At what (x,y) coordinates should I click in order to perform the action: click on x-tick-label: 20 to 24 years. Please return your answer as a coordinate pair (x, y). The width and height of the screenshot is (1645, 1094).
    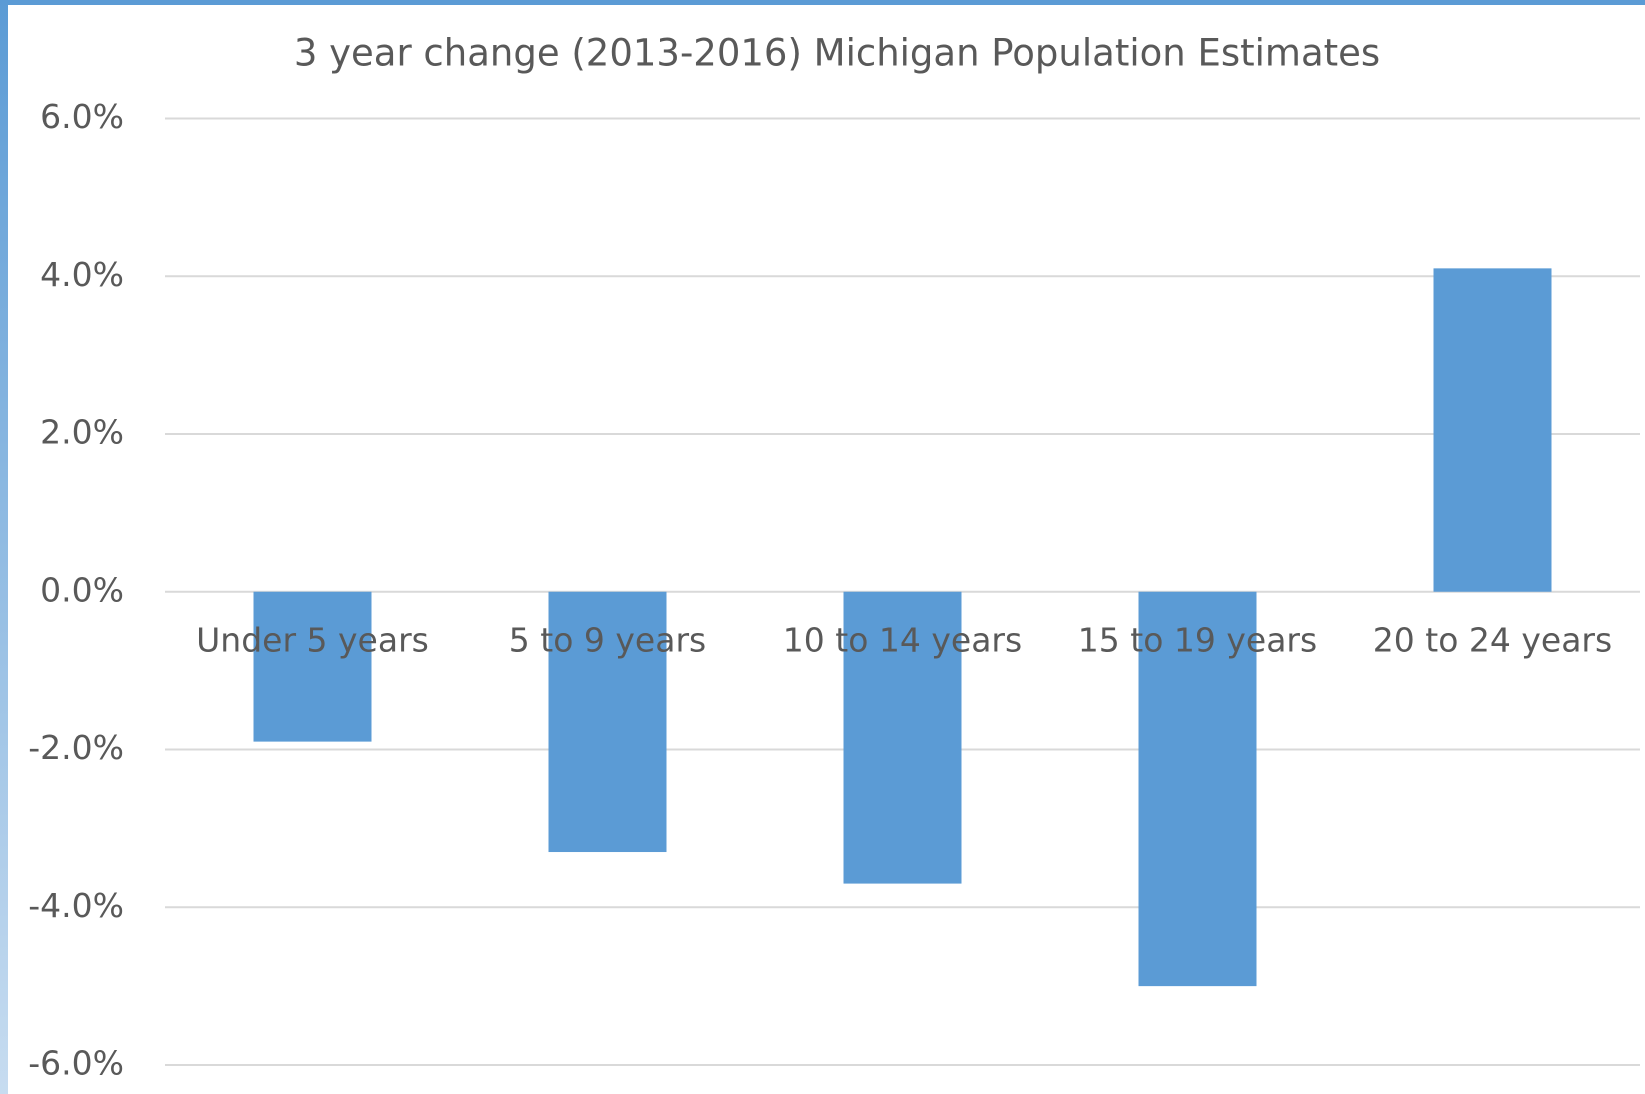
    Looking at the image, I should click on (1492, 639).